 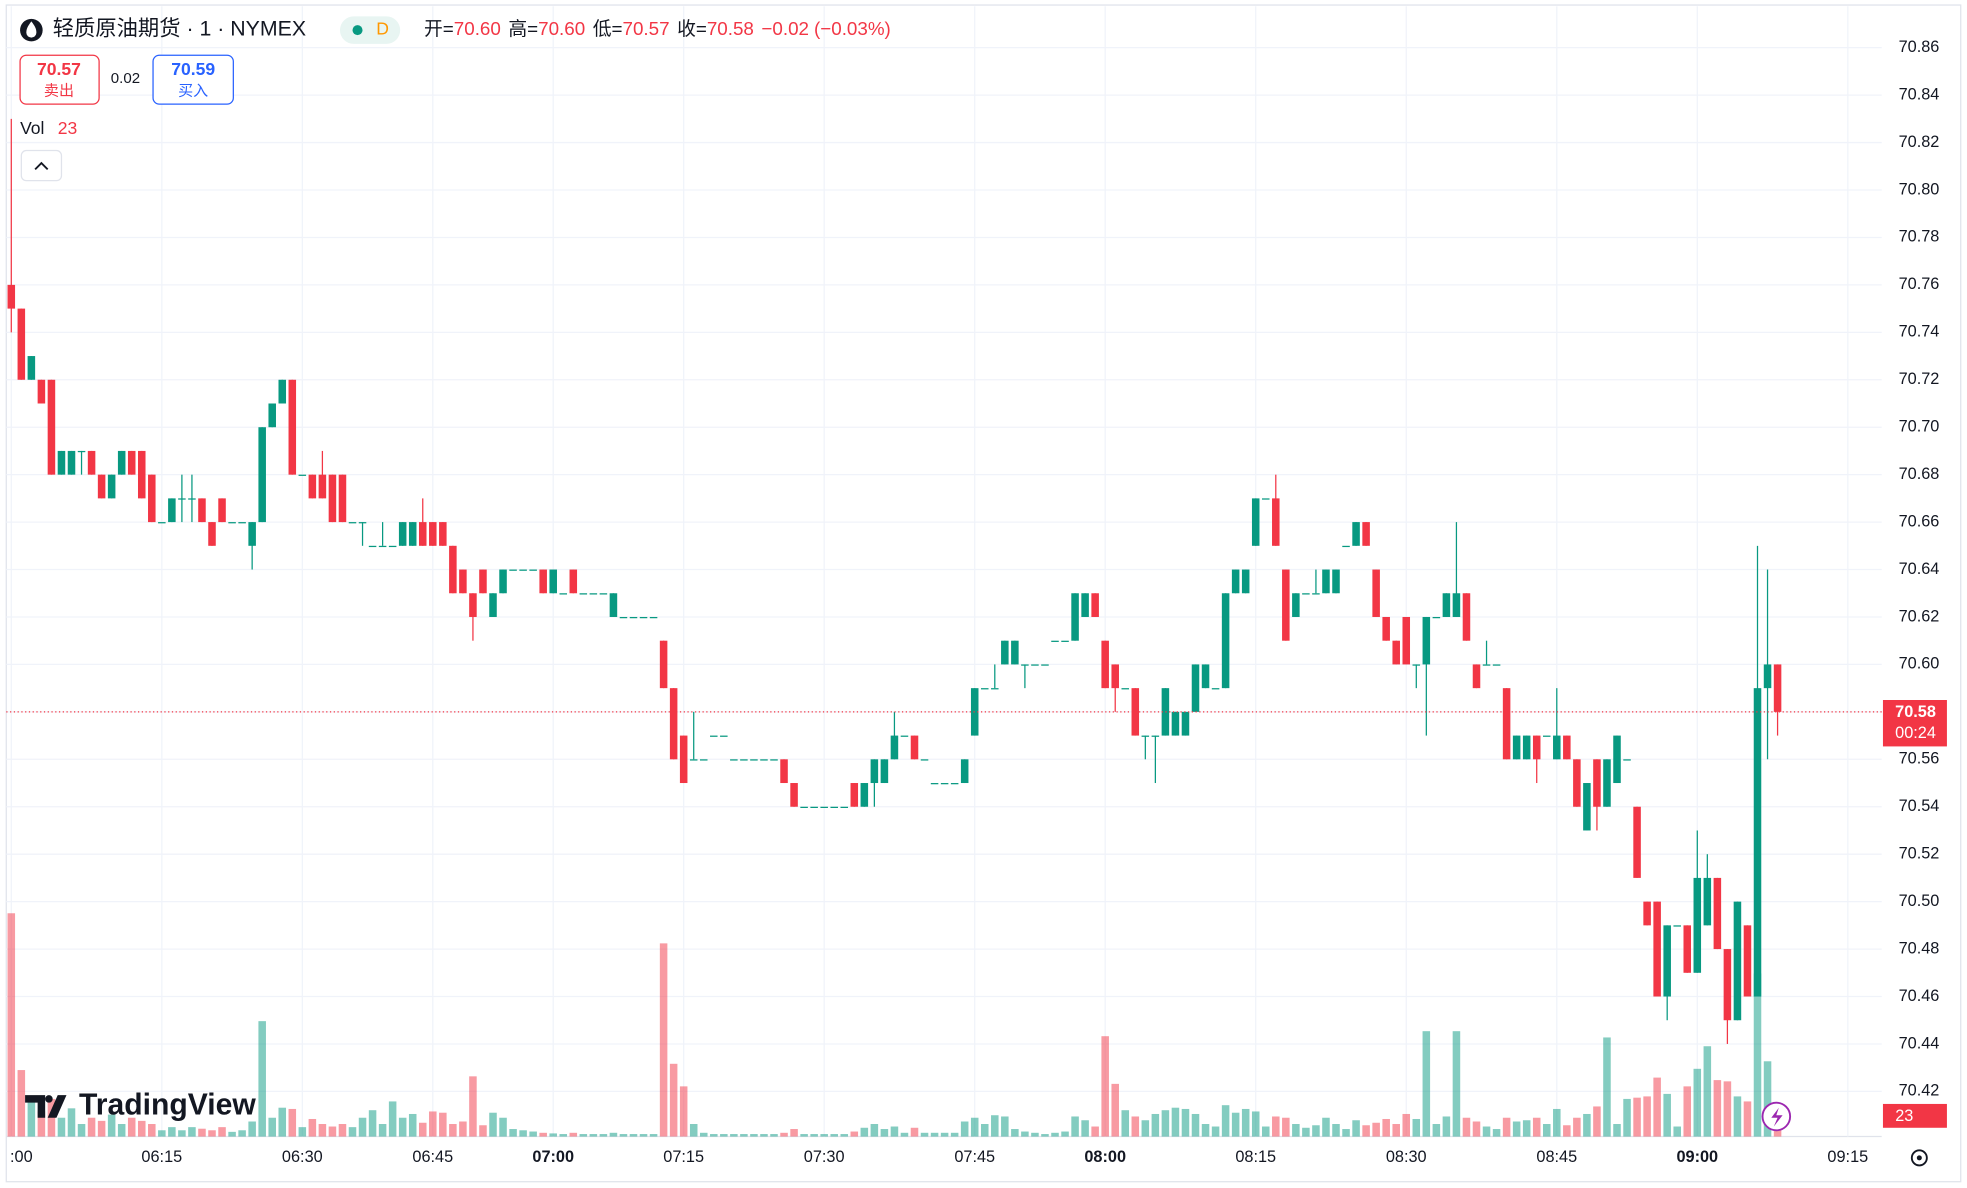 What do you see at coordinates (382, 29) in the screenshot?
I see `interval-badge: D` at bounding box center [382, 29].